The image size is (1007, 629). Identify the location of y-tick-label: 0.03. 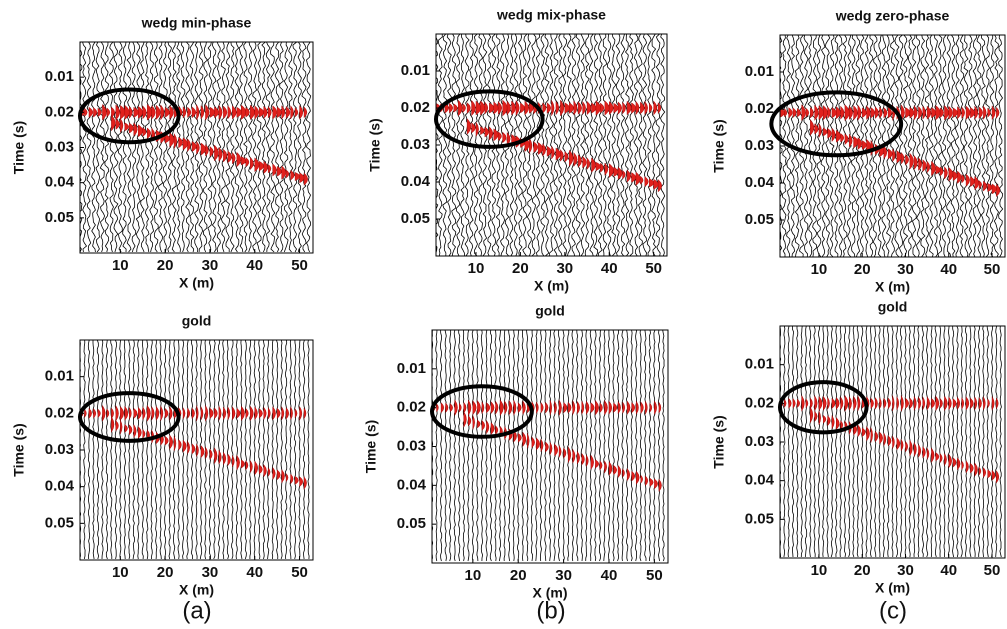
(759, 145).